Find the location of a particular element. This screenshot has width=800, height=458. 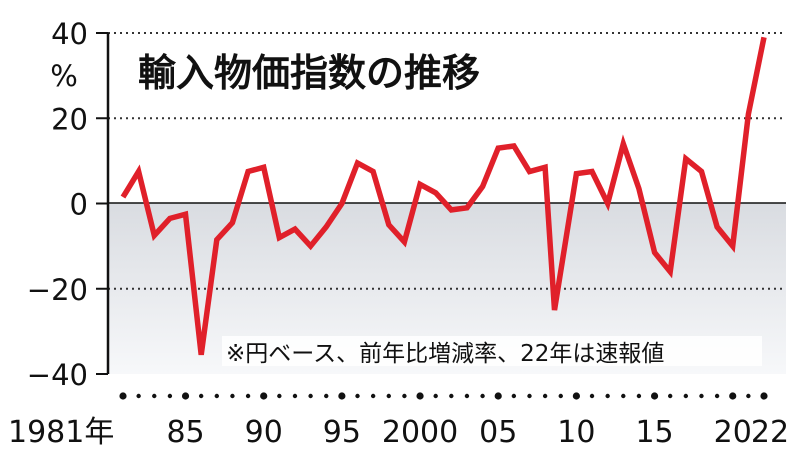

y-tick-labels: 40 20 0 −20 −40 is located at coordinates (67, 204).